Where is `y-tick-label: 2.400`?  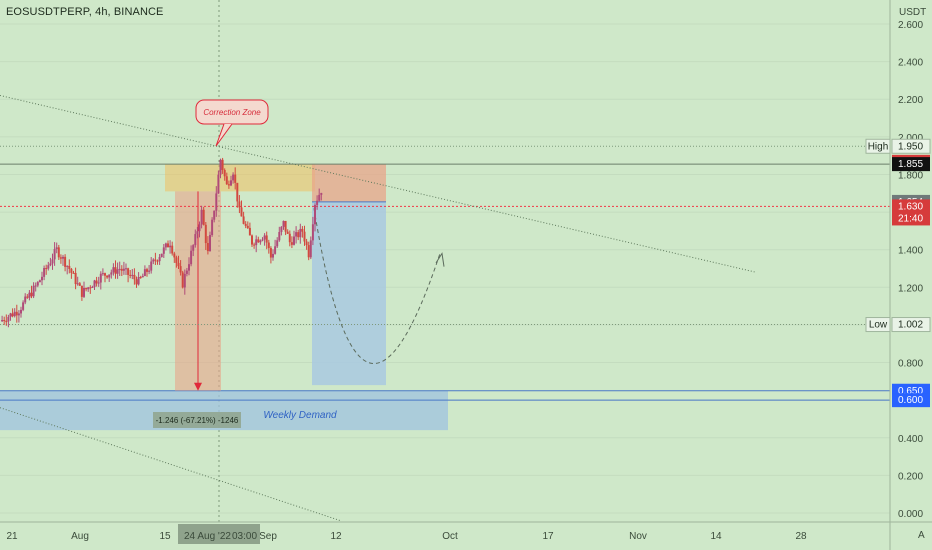
y-tick-label: 2.400 is located at coordinates (910, 63).